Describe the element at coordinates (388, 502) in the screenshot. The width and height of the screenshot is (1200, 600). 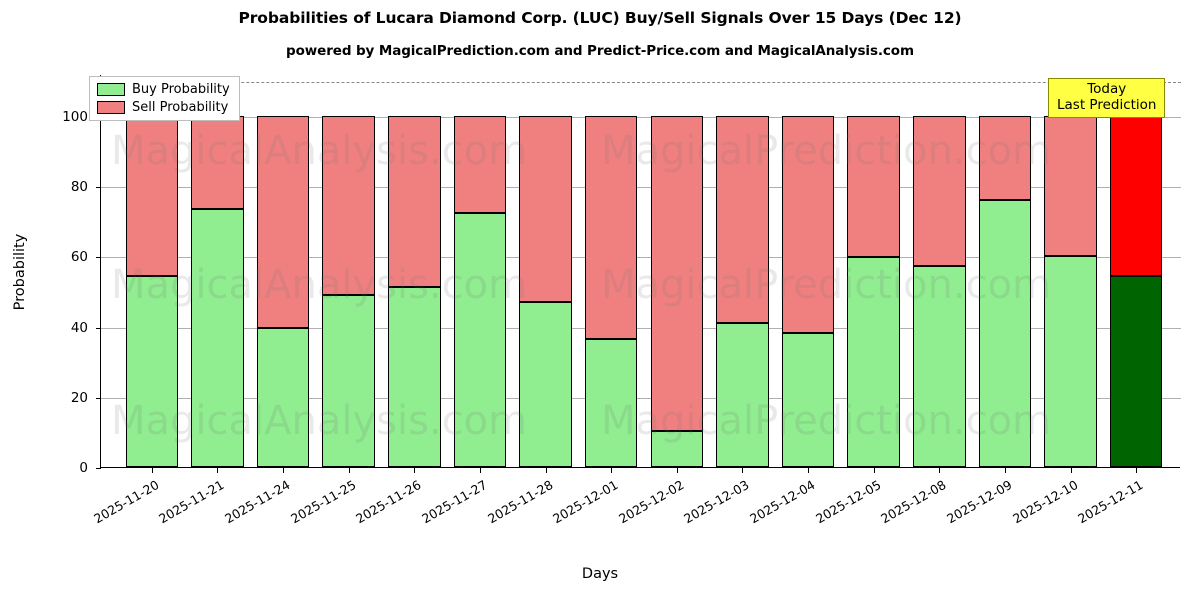
I see `x-tick-label: 2025-11-26` at that location.